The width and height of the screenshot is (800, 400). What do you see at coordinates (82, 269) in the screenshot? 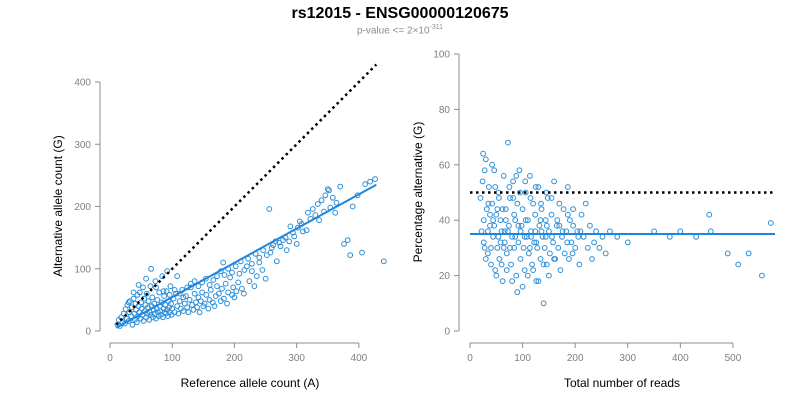
I see `chart1-y-tick-label: 100` at bounding box center [82, 269].